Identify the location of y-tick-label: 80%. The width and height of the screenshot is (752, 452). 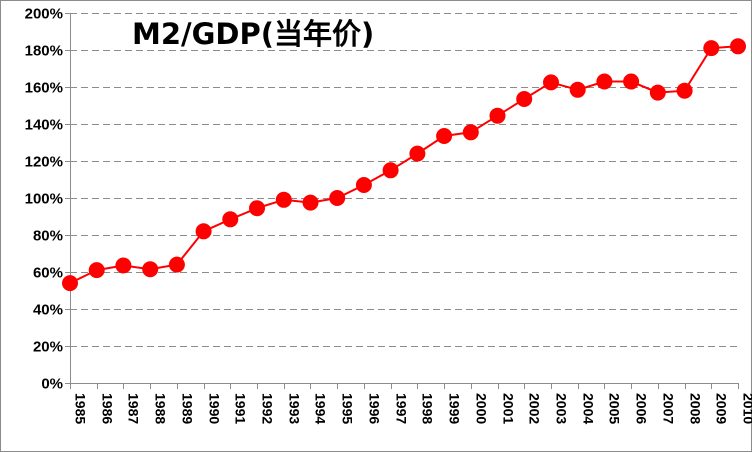
(48, 236).